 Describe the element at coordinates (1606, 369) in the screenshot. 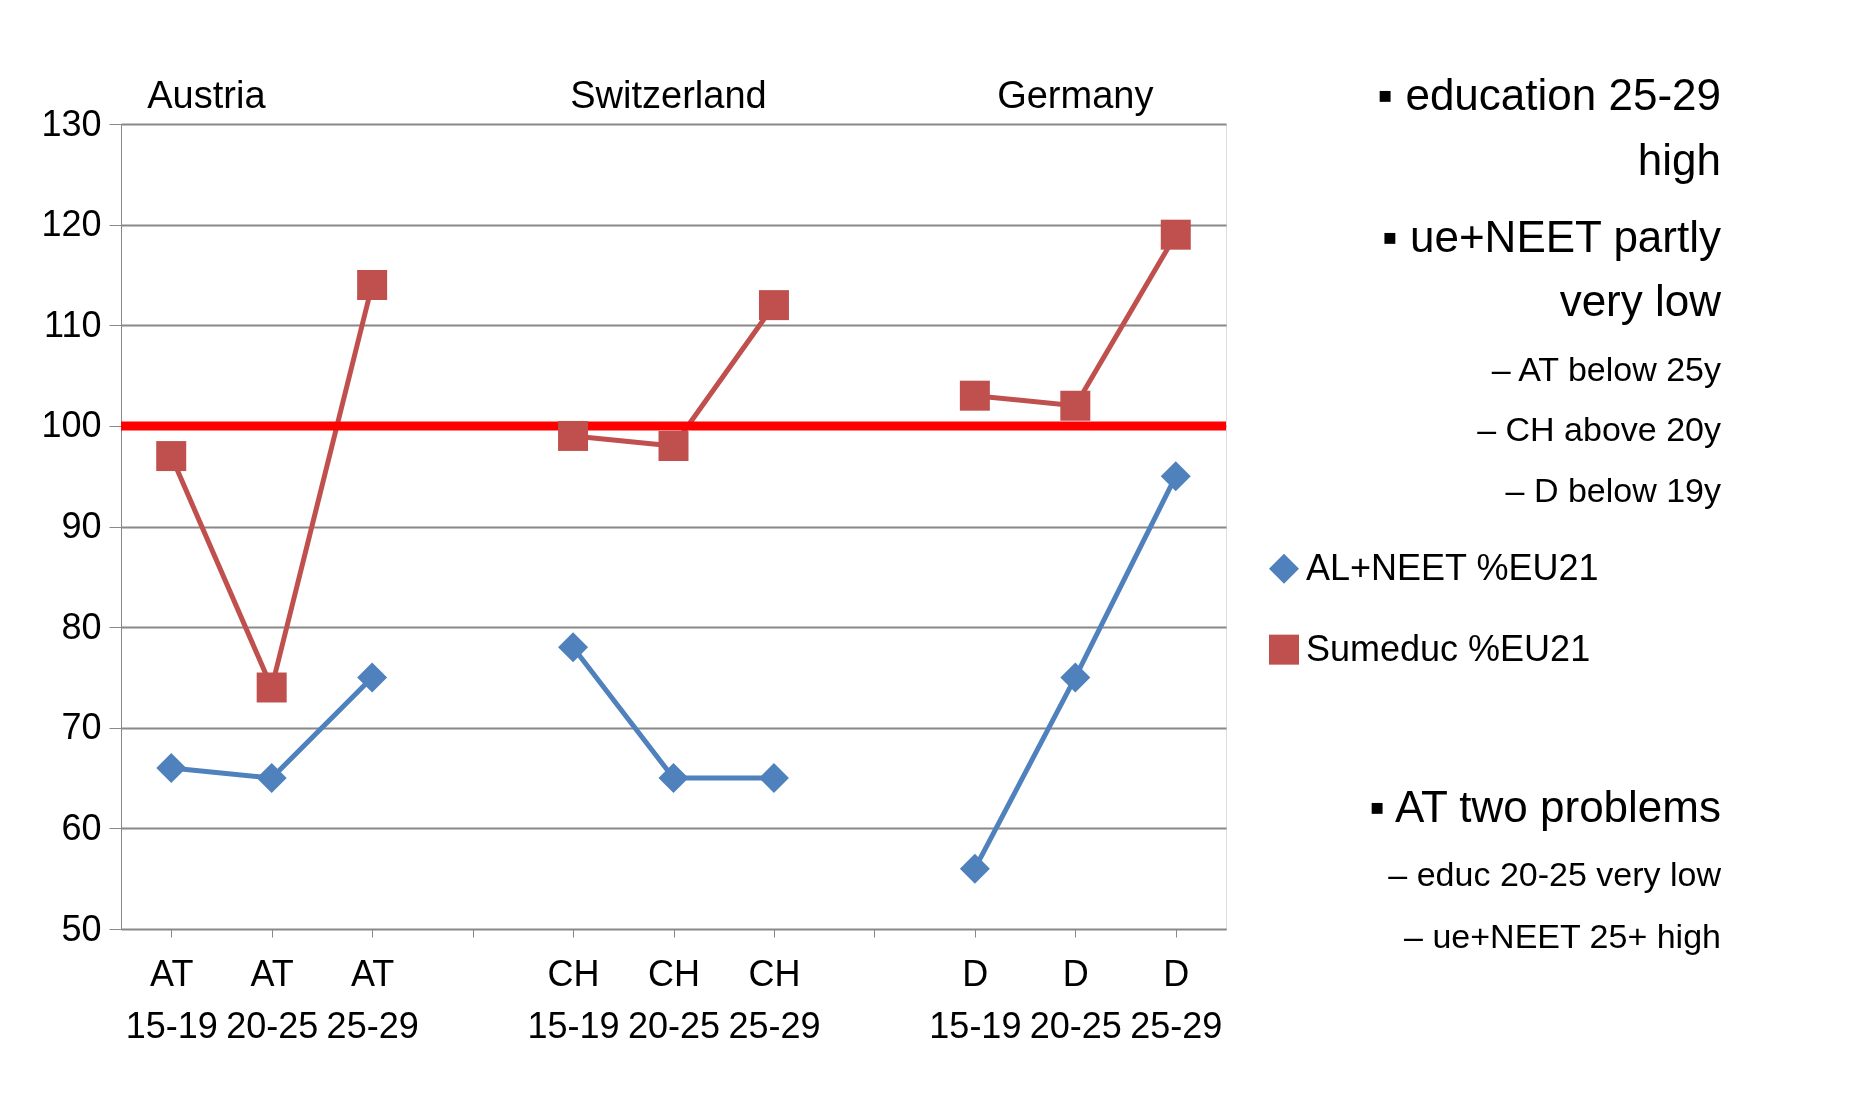

I see `text: – AT below 25y` at that location.